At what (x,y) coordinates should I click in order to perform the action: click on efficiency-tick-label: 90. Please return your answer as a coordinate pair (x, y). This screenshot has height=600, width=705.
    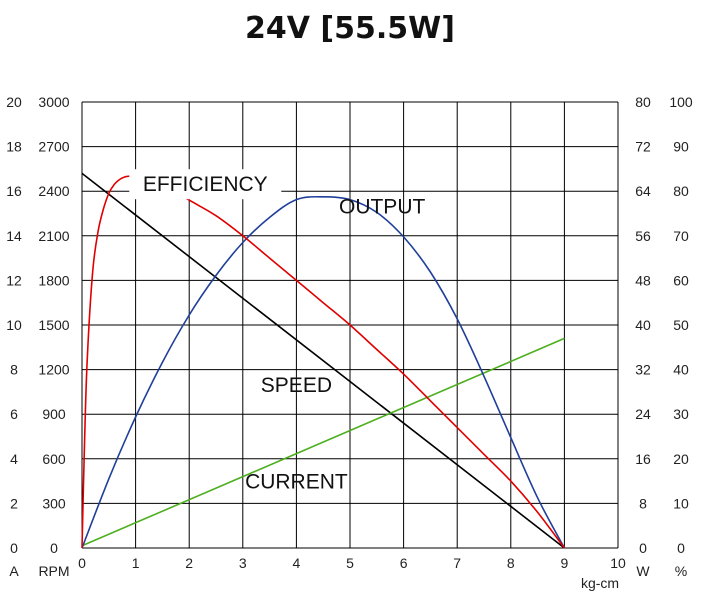
    Looking at the image, I should click on (681, 147).